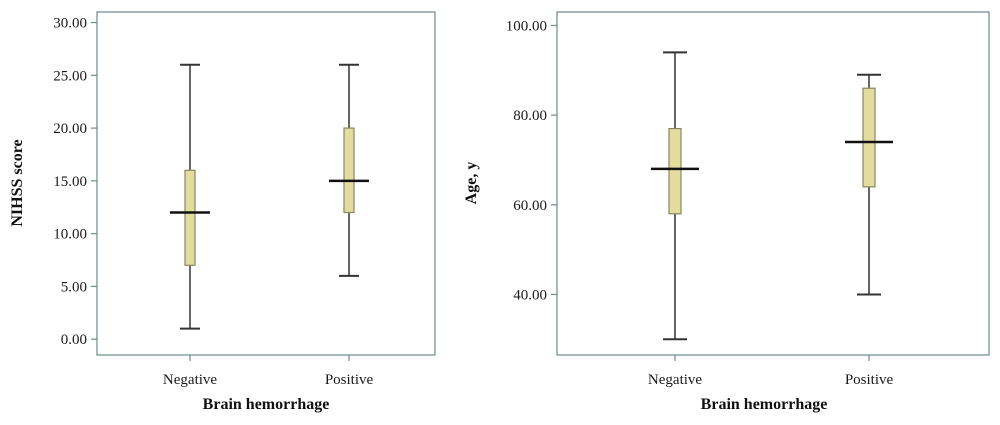 This screenshot has height=425, width=1000. I want to click on y-tick-label: 0.00, so click(74, 340).